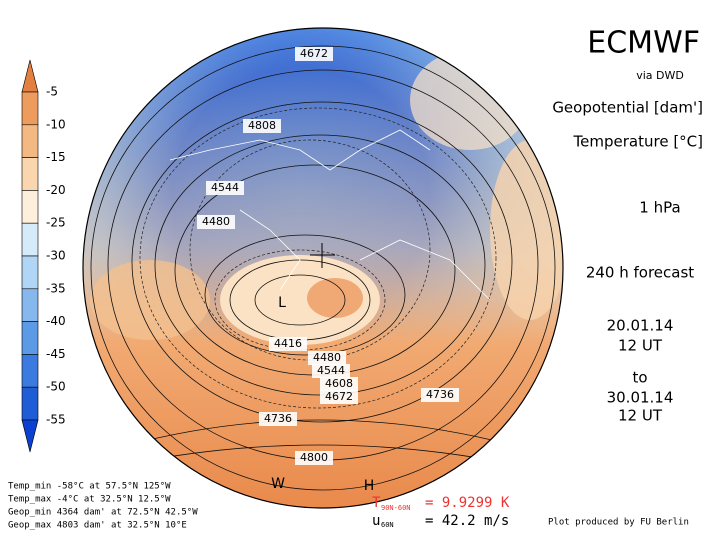 The width and height of the screenshot is (727, 541). I want to click on to: to, so click(639, 378).